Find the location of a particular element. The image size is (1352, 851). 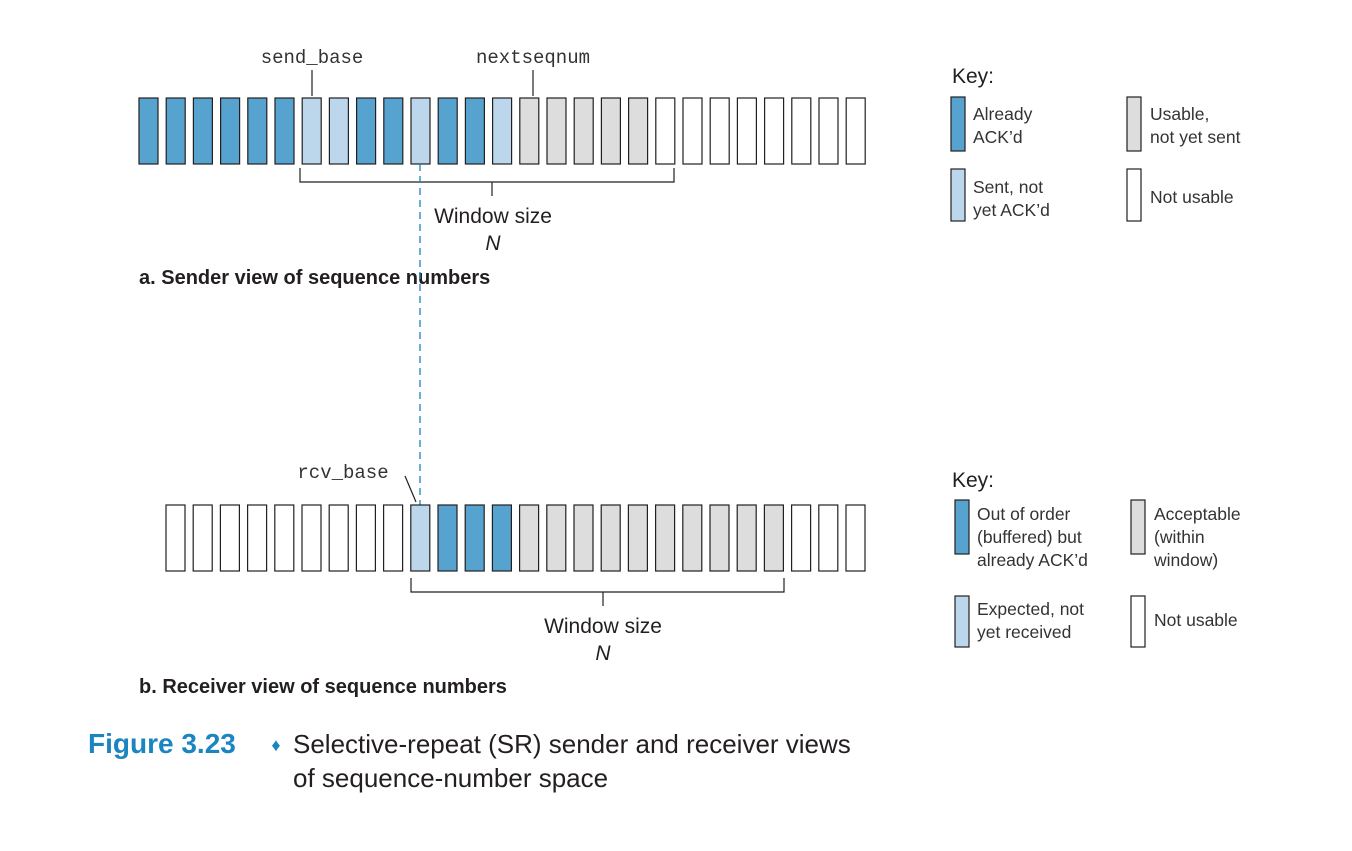

key-swatch-already-acked is located at coordinates (958, 124).